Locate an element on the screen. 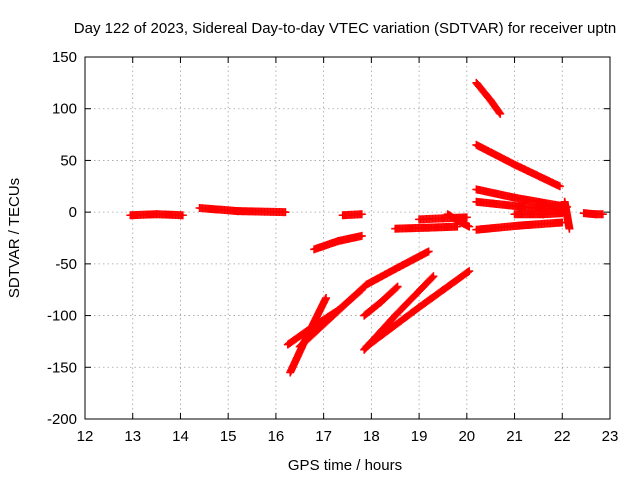 The width and height of the screenshot is (640, 480). x-tick-label: 23 is located at coordinates (610, 436).